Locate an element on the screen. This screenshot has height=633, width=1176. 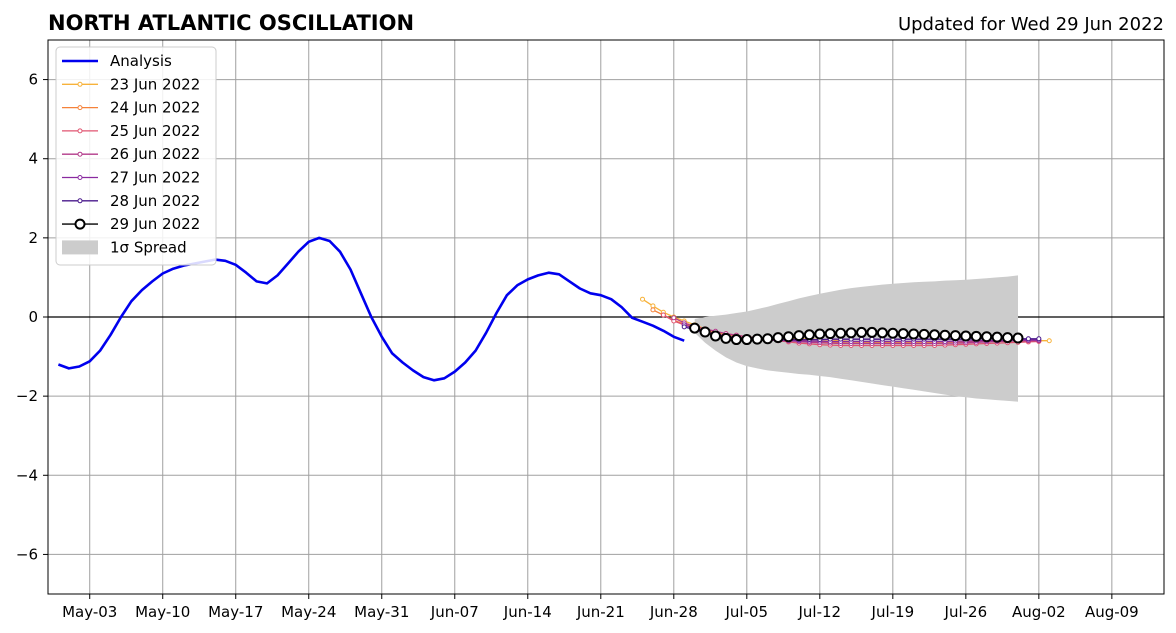
y-tick-label: 0 is located at coordinates (33, 317).